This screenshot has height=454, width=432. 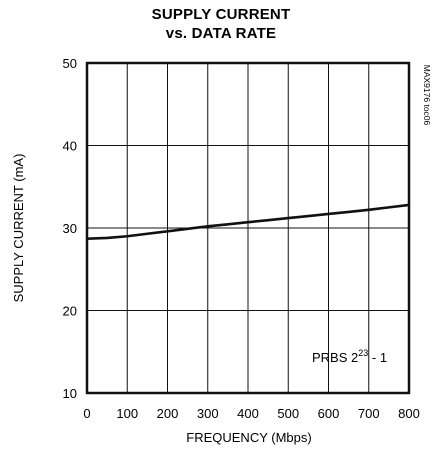 I want to click on chart-title-line1: SUPPLY CURRENT, so click(x=221, y=14).